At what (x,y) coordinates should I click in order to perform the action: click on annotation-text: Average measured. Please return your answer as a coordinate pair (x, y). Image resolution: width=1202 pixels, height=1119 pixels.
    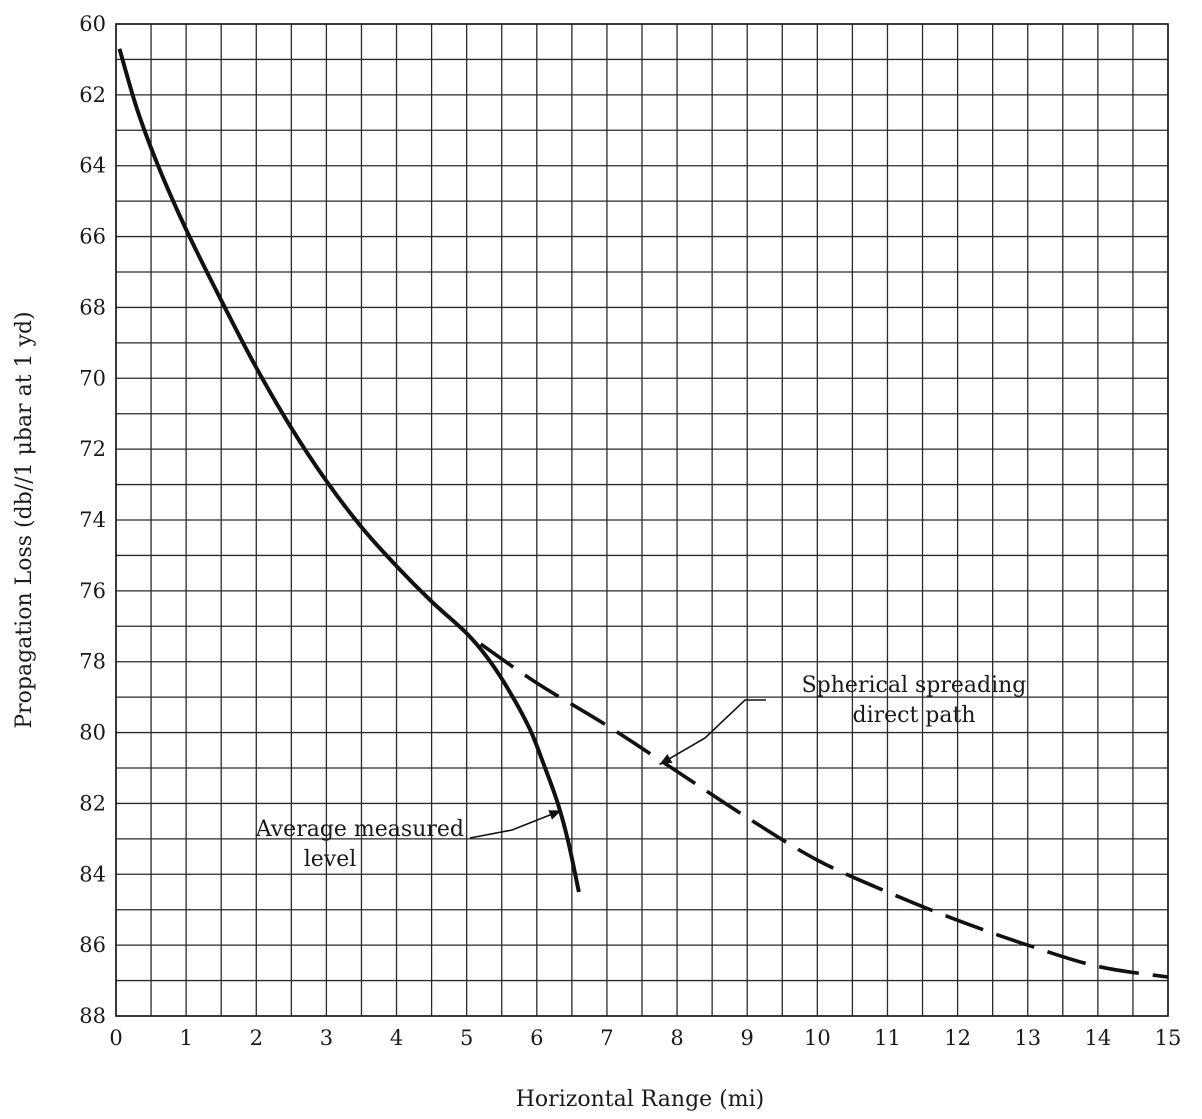
    Looking at the image, I should click on (359, 829).